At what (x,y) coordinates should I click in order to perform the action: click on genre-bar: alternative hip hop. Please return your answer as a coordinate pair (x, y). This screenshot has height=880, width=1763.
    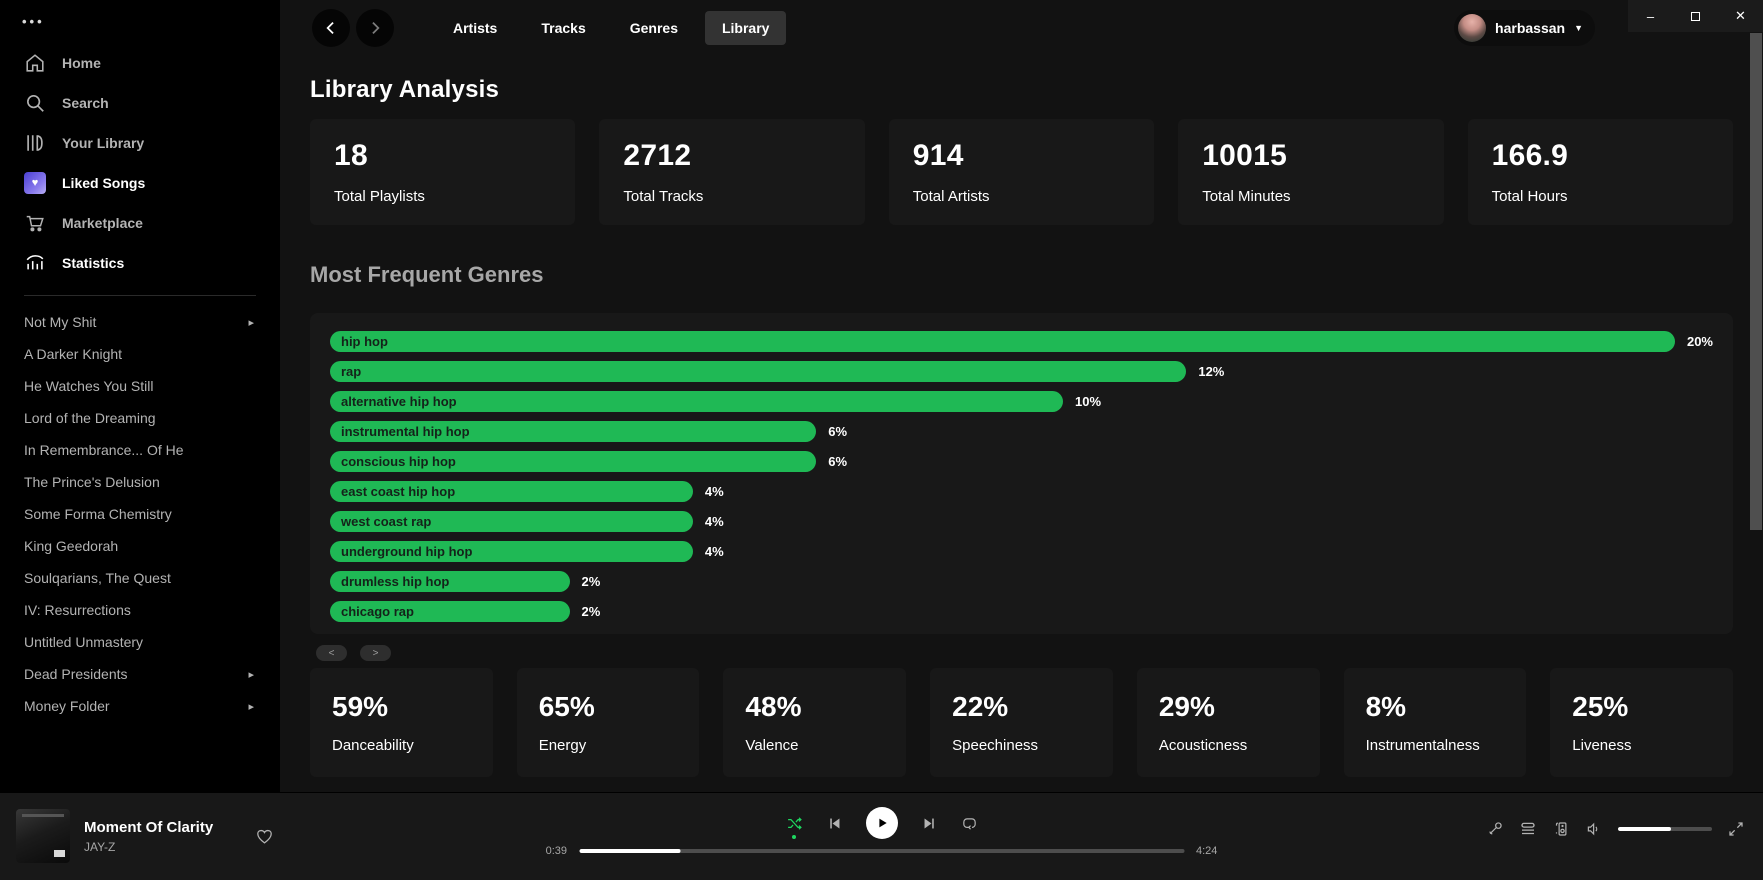
    Looking at the image, I should click on (696, 401).